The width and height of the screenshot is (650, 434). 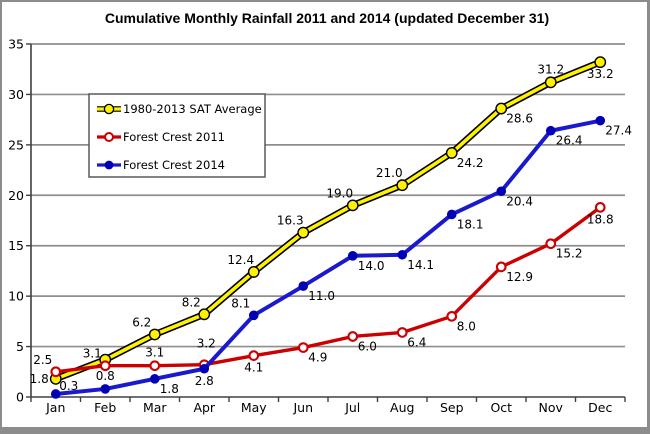 I want to click on data-point-label-forest-crest-2014: 27.4, so click(x=618, y=131).